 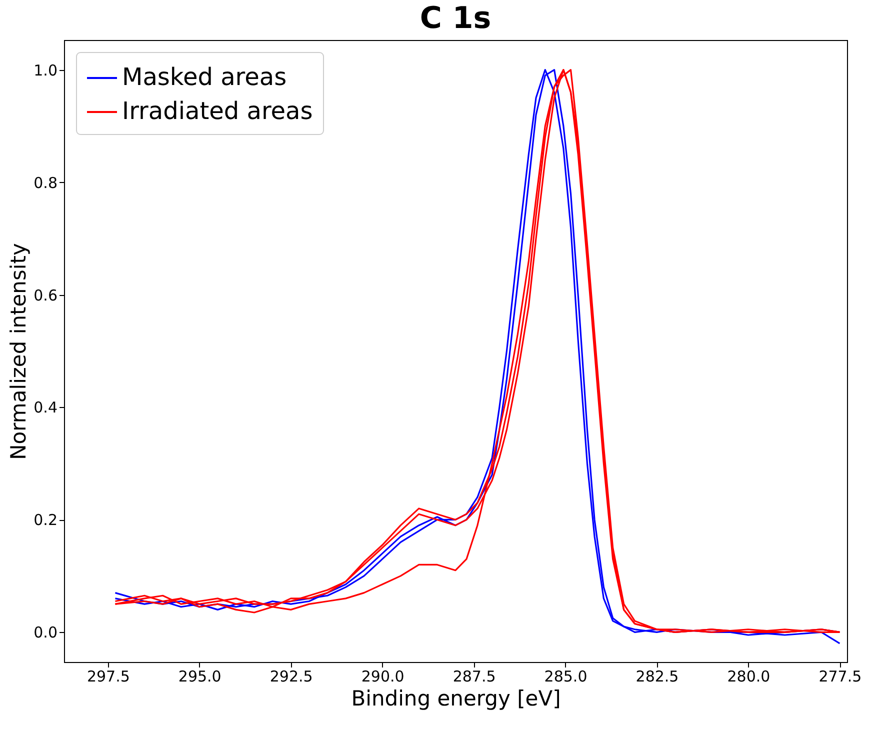 I want to click on x-tick-label: 295.0, so click(x=200, y=677).